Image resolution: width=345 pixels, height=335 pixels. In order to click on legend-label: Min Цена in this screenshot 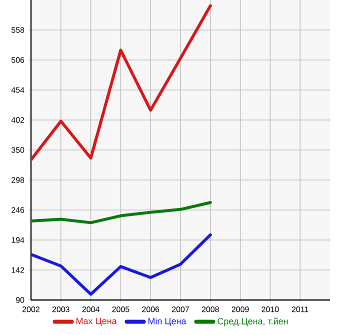, I will do `click(167, 322)`.